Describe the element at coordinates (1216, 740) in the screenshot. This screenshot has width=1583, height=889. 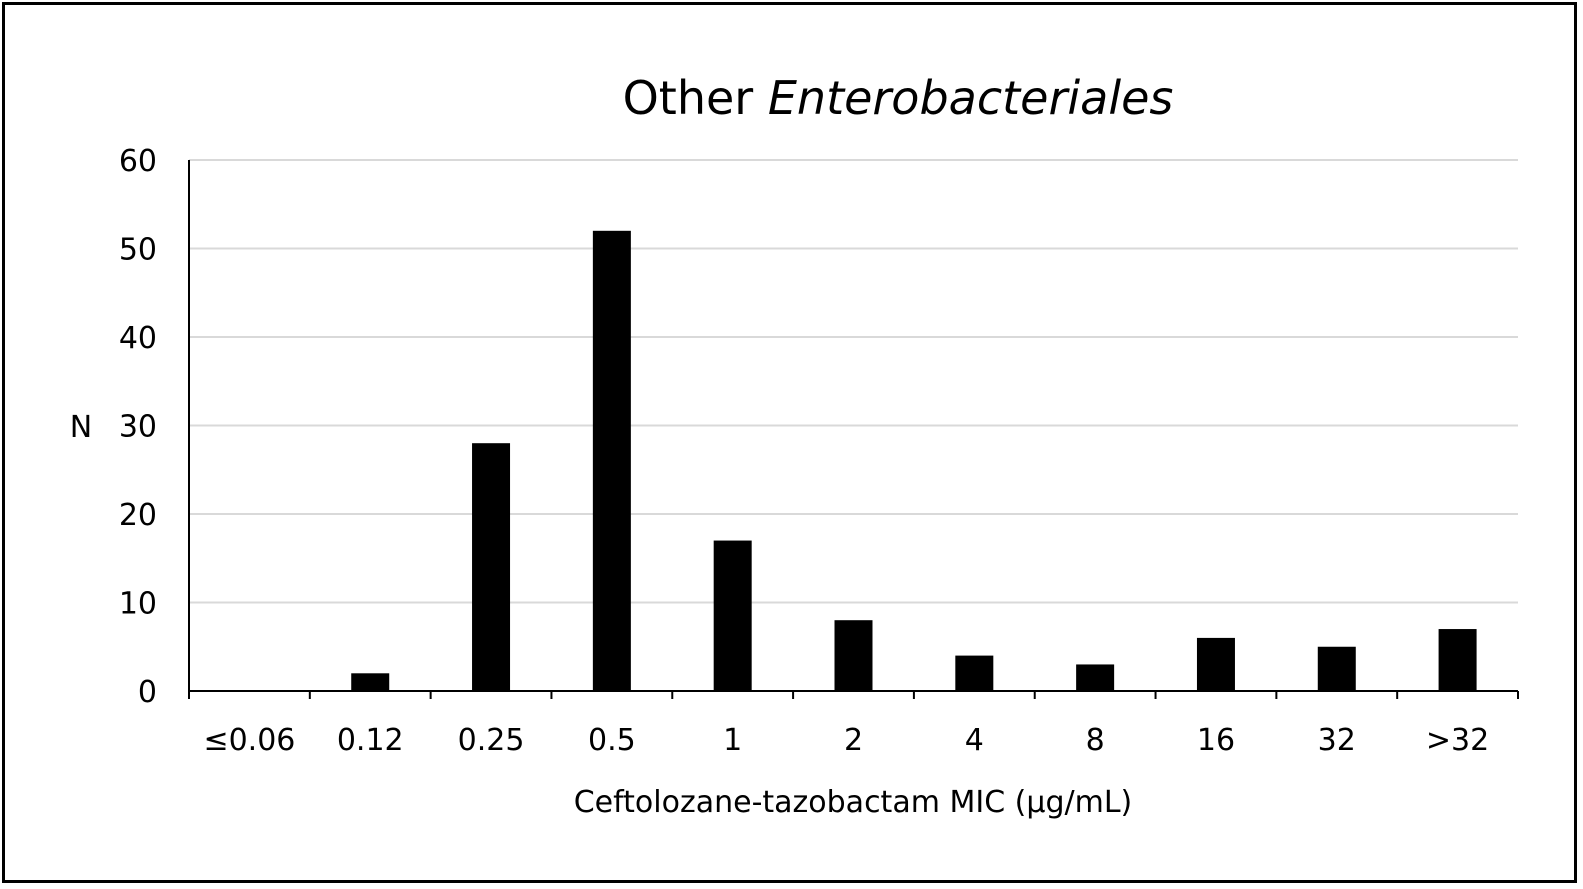
I see `x-tick-label: 16` at that location.